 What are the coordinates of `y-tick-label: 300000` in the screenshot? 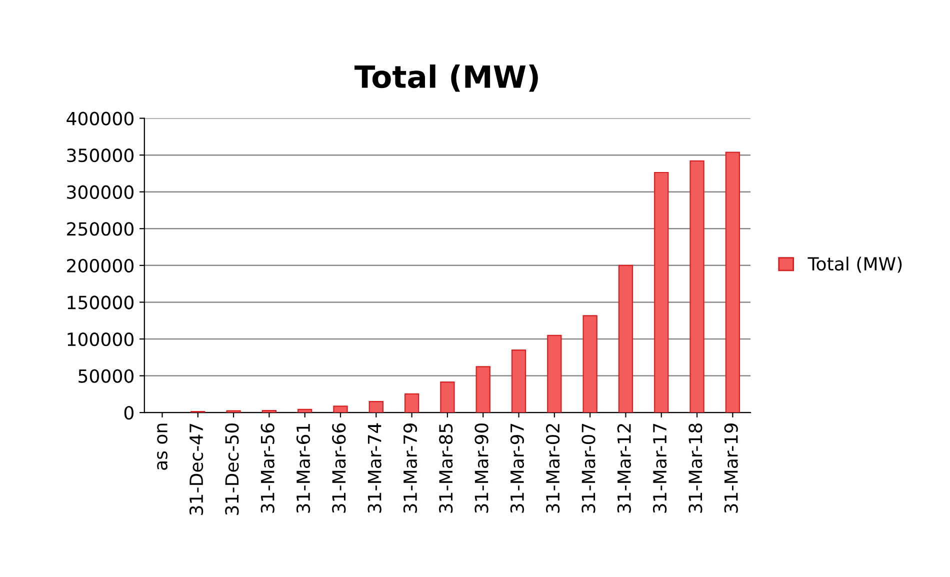 It's located at (100, 192).